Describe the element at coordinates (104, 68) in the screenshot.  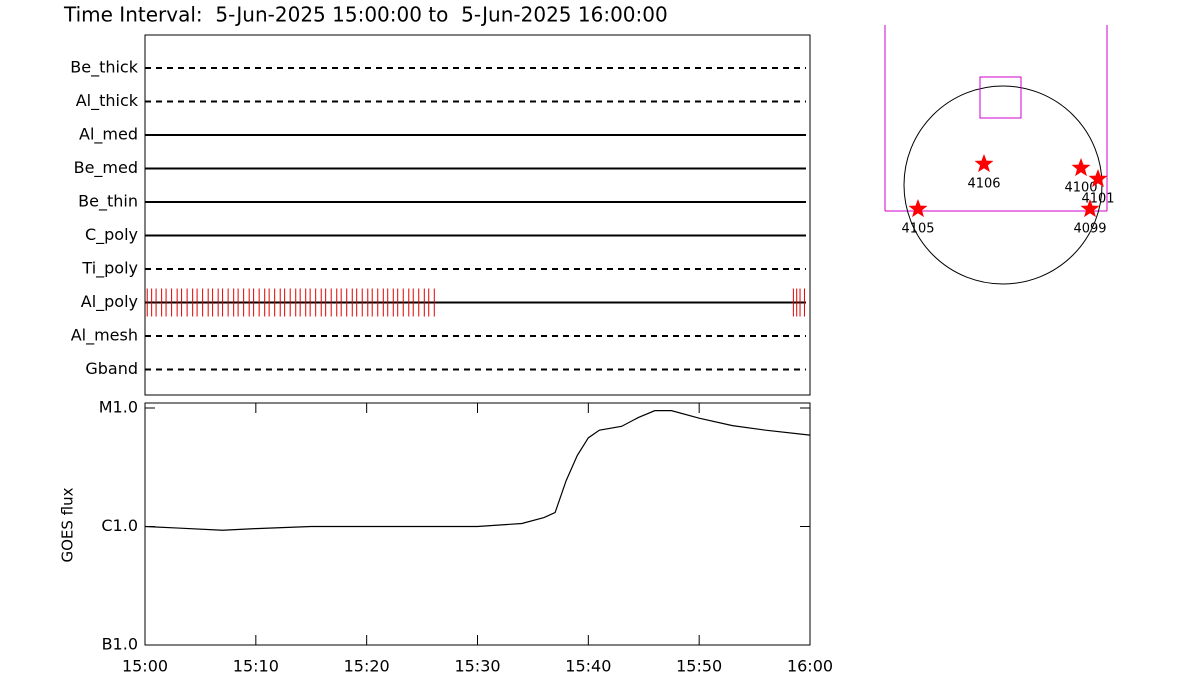
I see `filter-label: Be_thick` at that location.